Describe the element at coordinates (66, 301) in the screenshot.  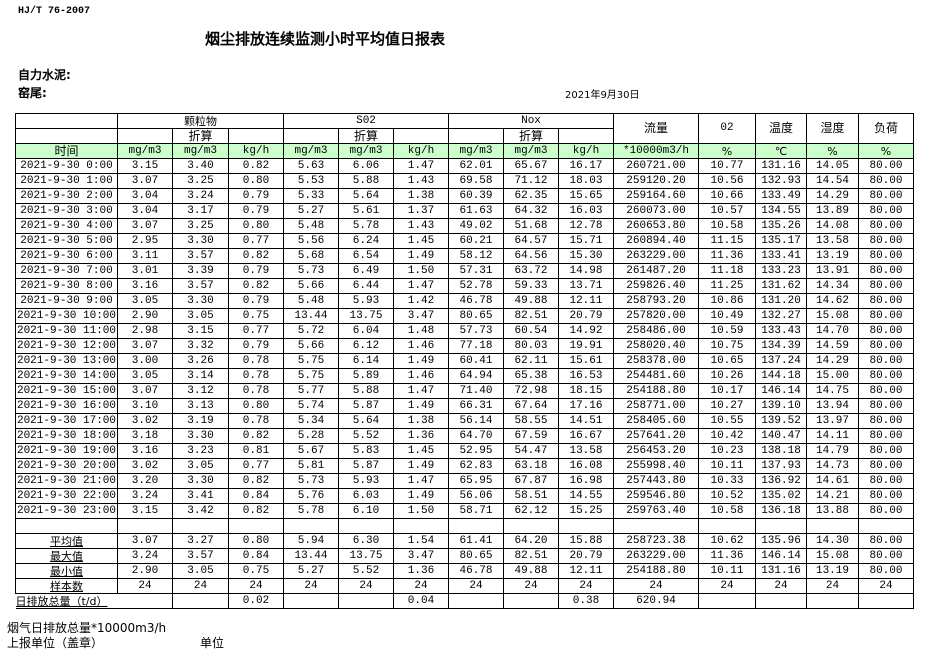
I see `row-label: 2021-9-30 9:00` at that location.